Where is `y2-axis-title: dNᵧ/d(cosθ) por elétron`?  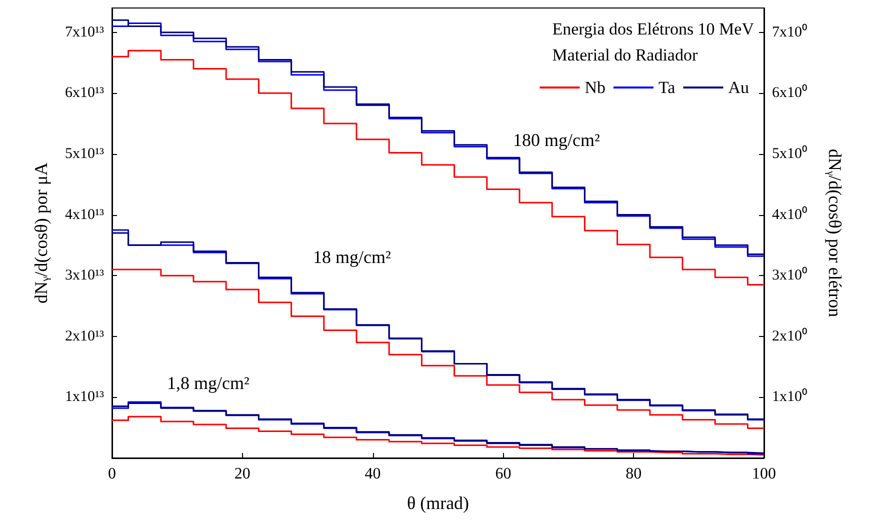
y2-axis-title: dNᵧ/d(cosθ) por elétron is located at coordinates (835, 233).